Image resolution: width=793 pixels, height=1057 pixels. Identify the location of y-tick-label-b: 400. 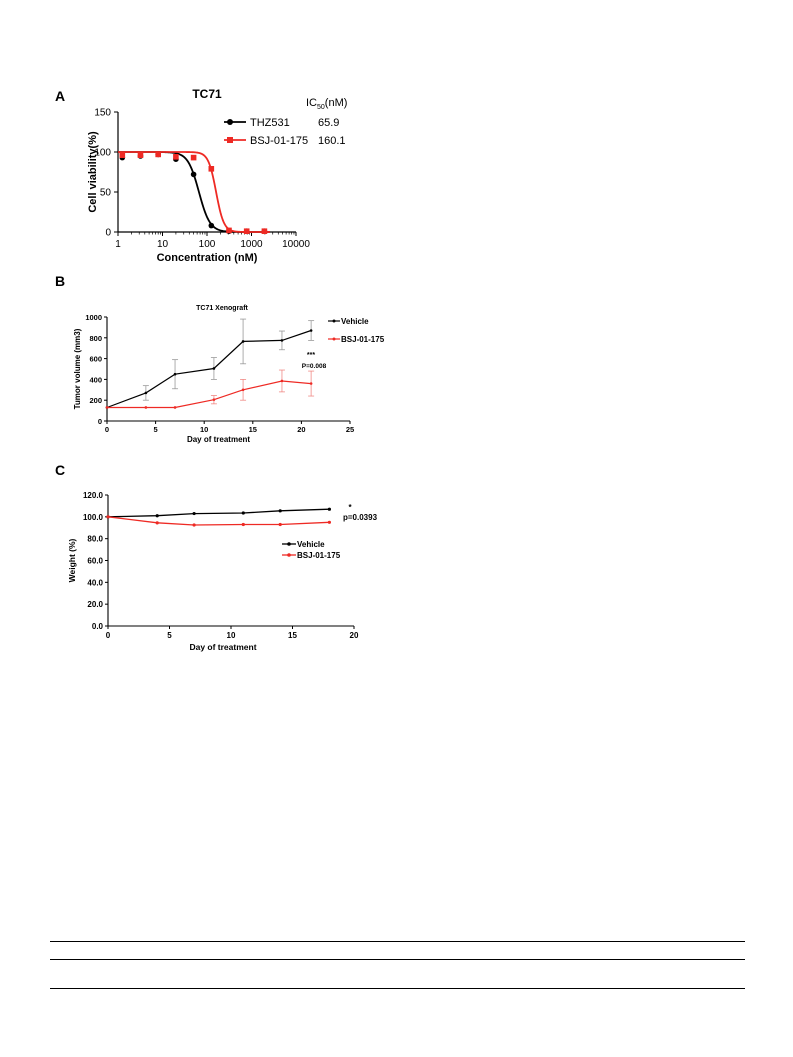
(95, 379).